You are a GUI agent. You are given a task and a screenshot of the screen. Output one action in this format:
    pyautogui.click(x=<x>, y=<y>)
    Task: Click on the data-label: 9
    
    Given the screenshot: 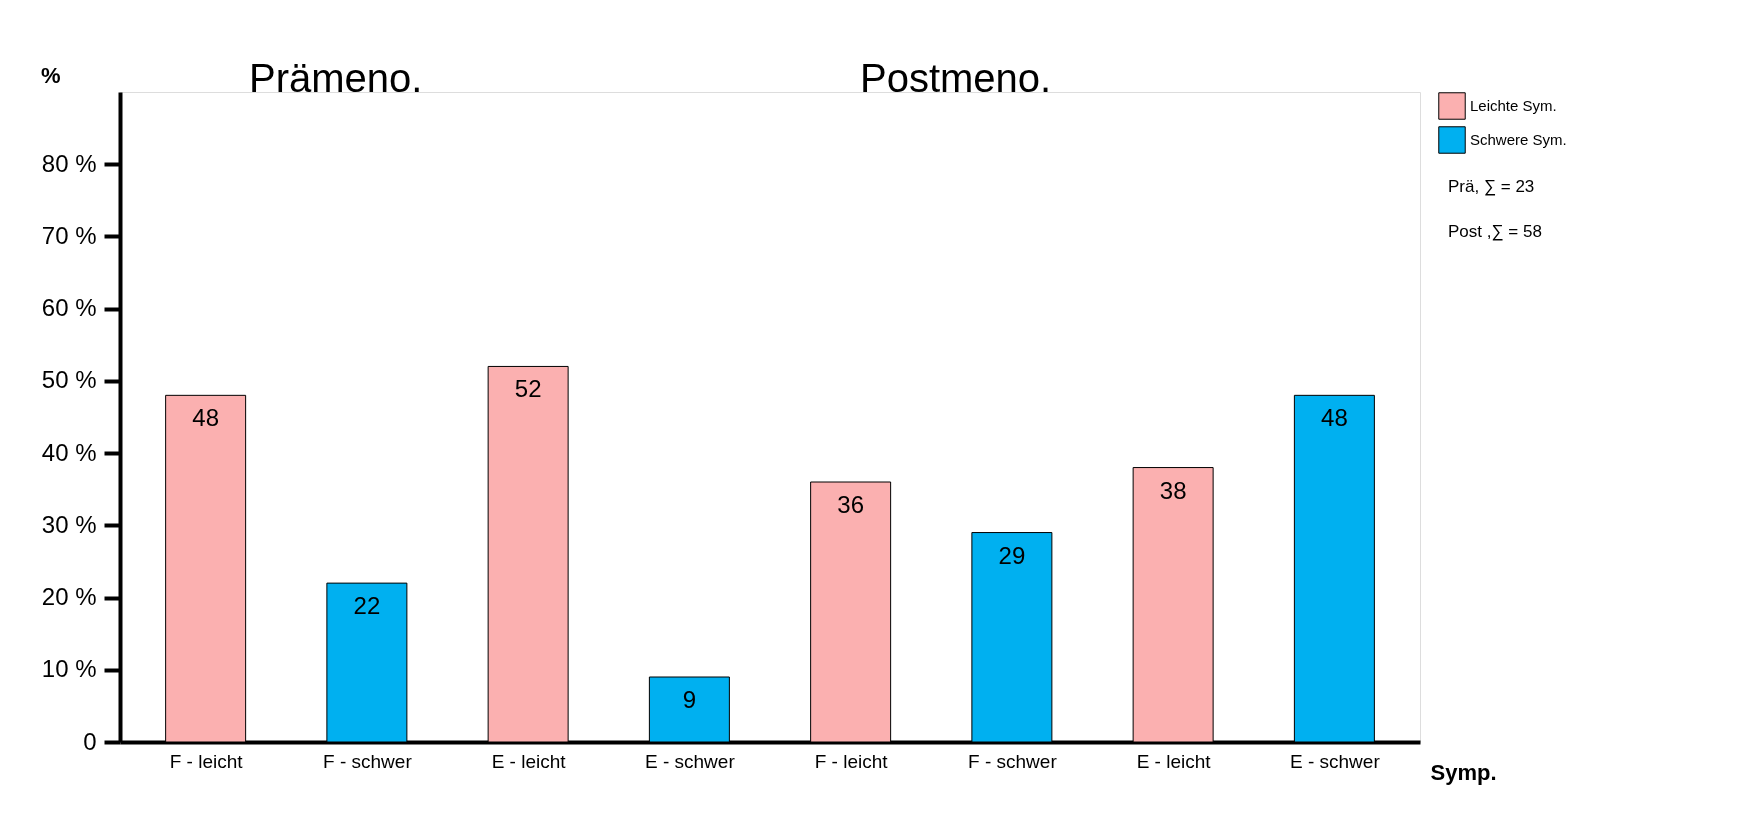 What is the action you would take?
    pyautogui.click(x=689, y=699)
    